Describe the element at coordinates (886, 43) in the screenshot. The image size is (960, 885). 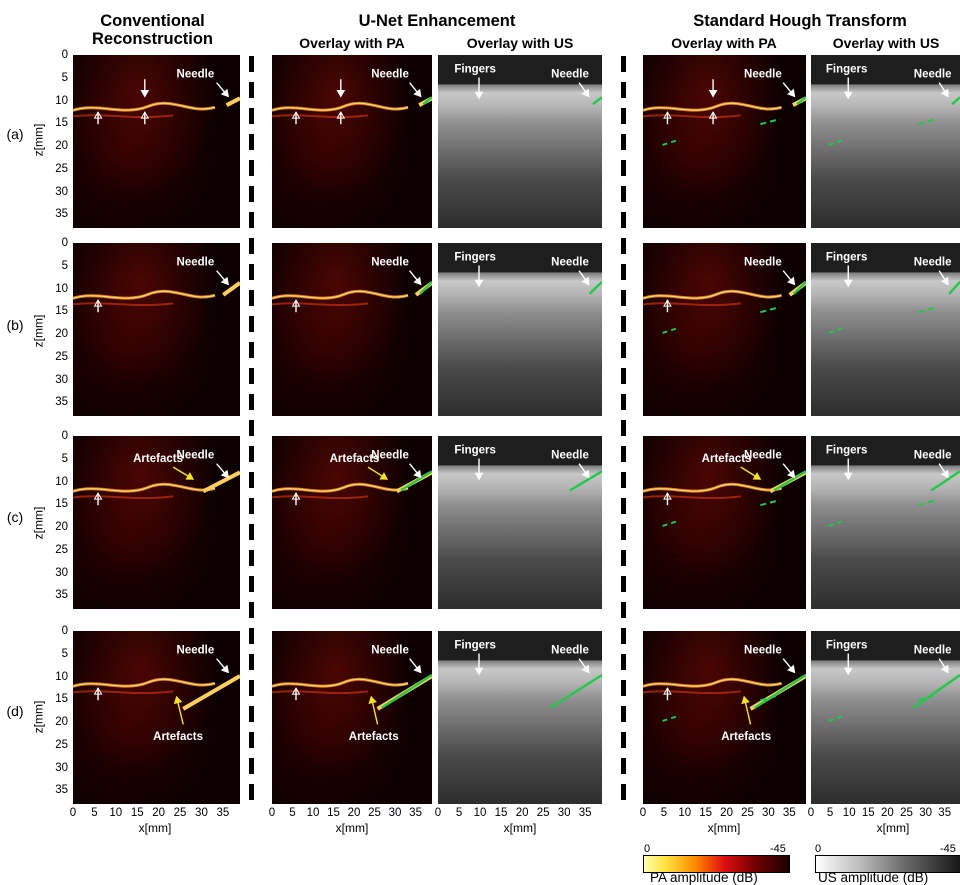
I see `subtitle-hough-us: Overlay with US` at that location.